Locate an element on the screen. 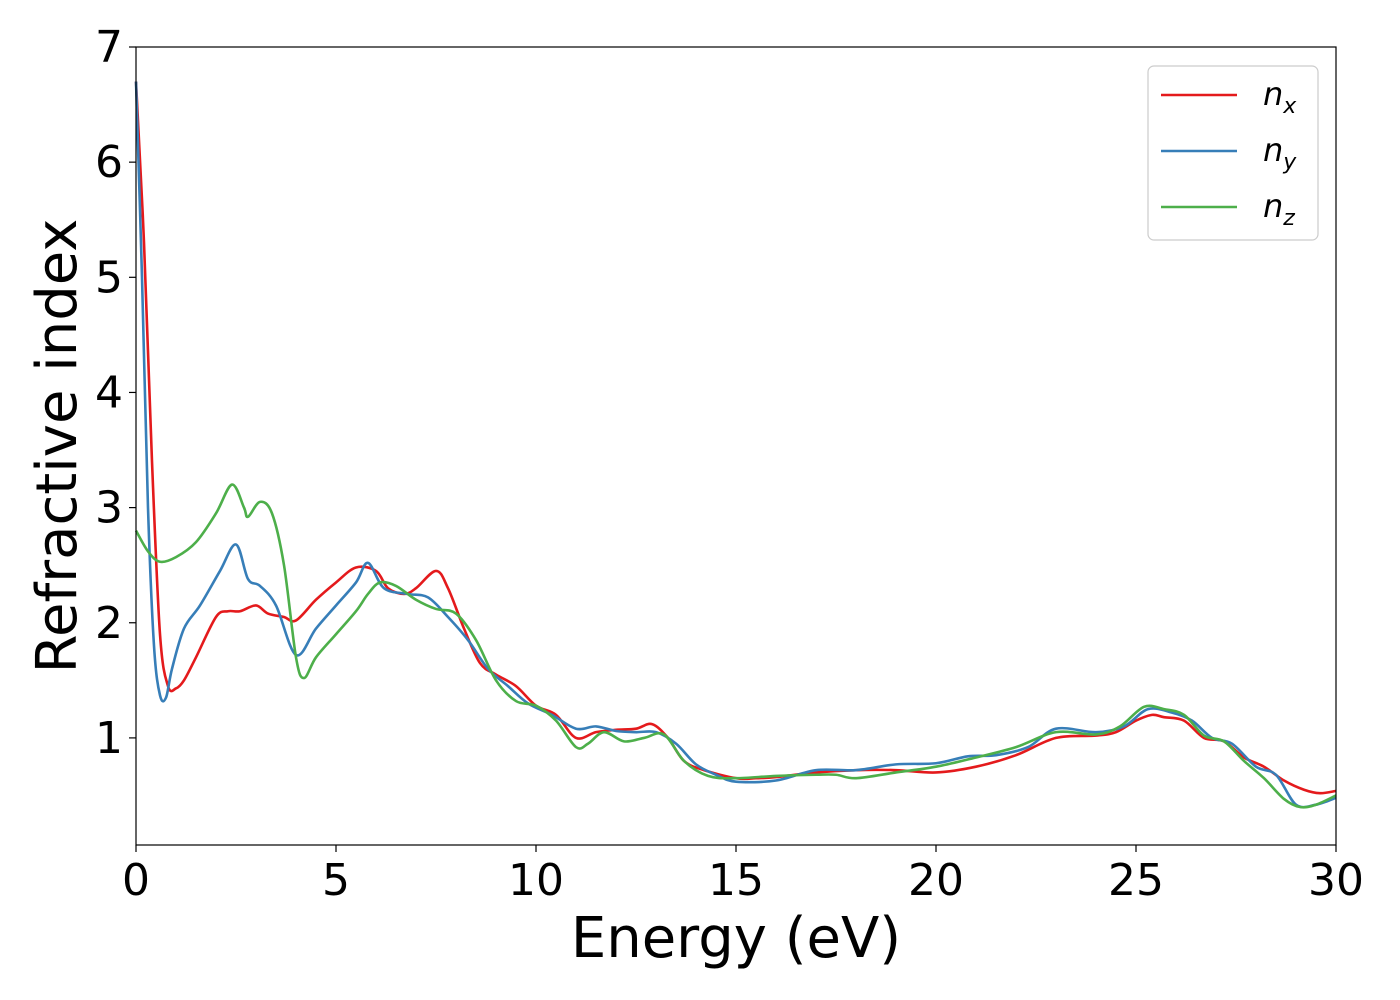  x-tick-label: 5 is located at coordinates (336, 880).